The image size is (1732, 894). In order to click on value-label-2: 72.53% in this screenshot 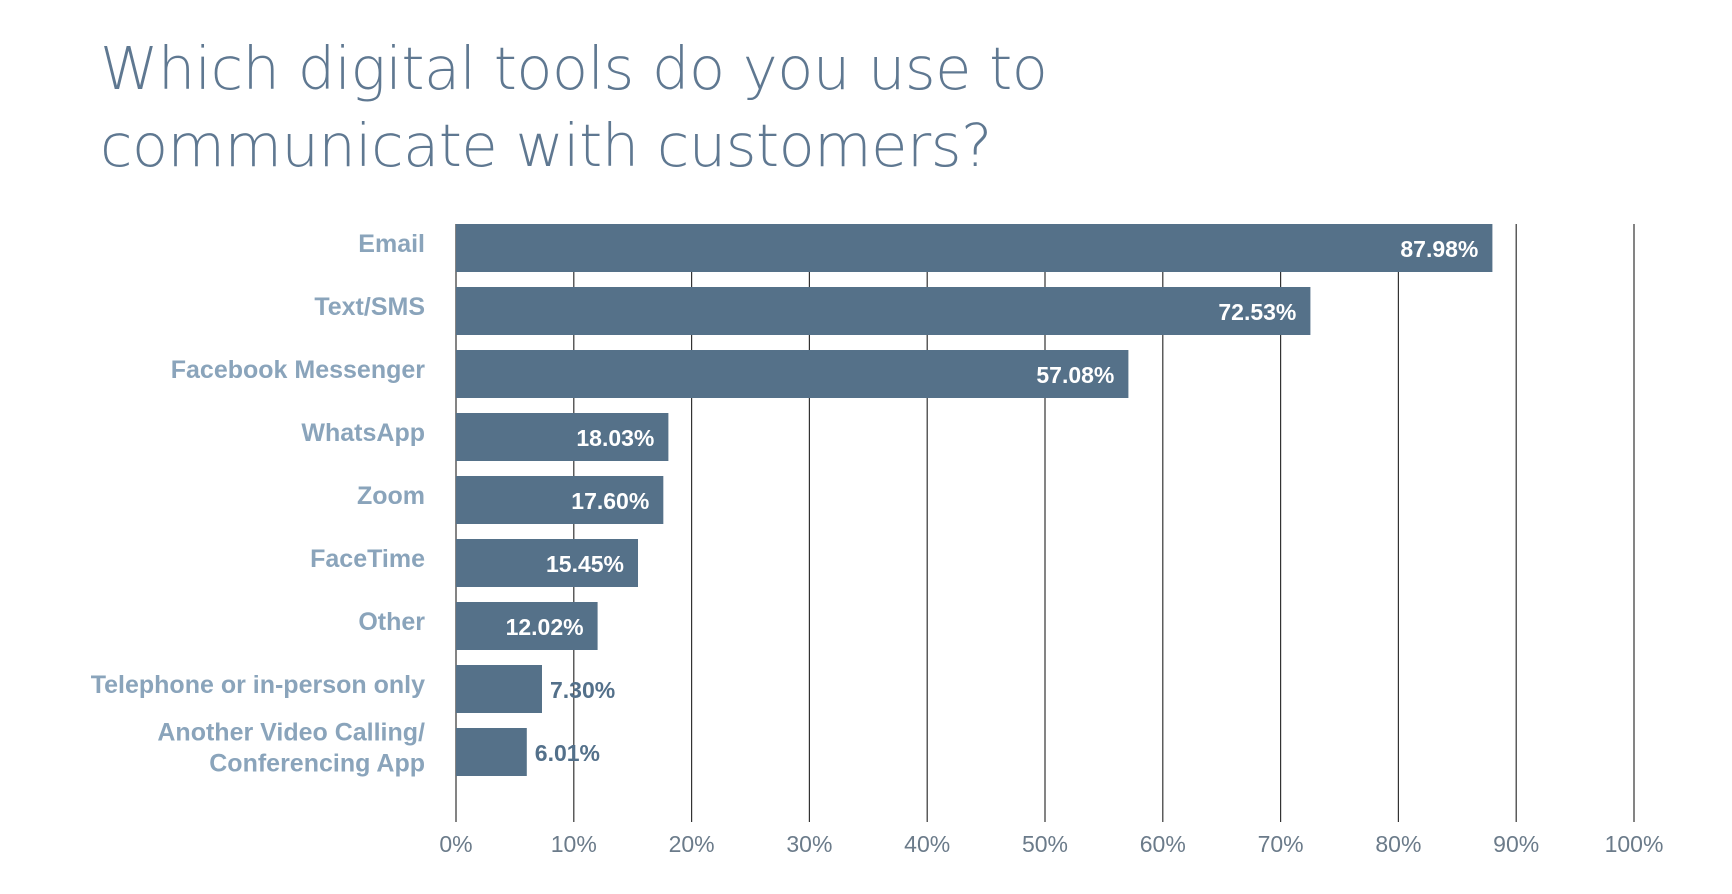, I will do `click(1257, 312)`.